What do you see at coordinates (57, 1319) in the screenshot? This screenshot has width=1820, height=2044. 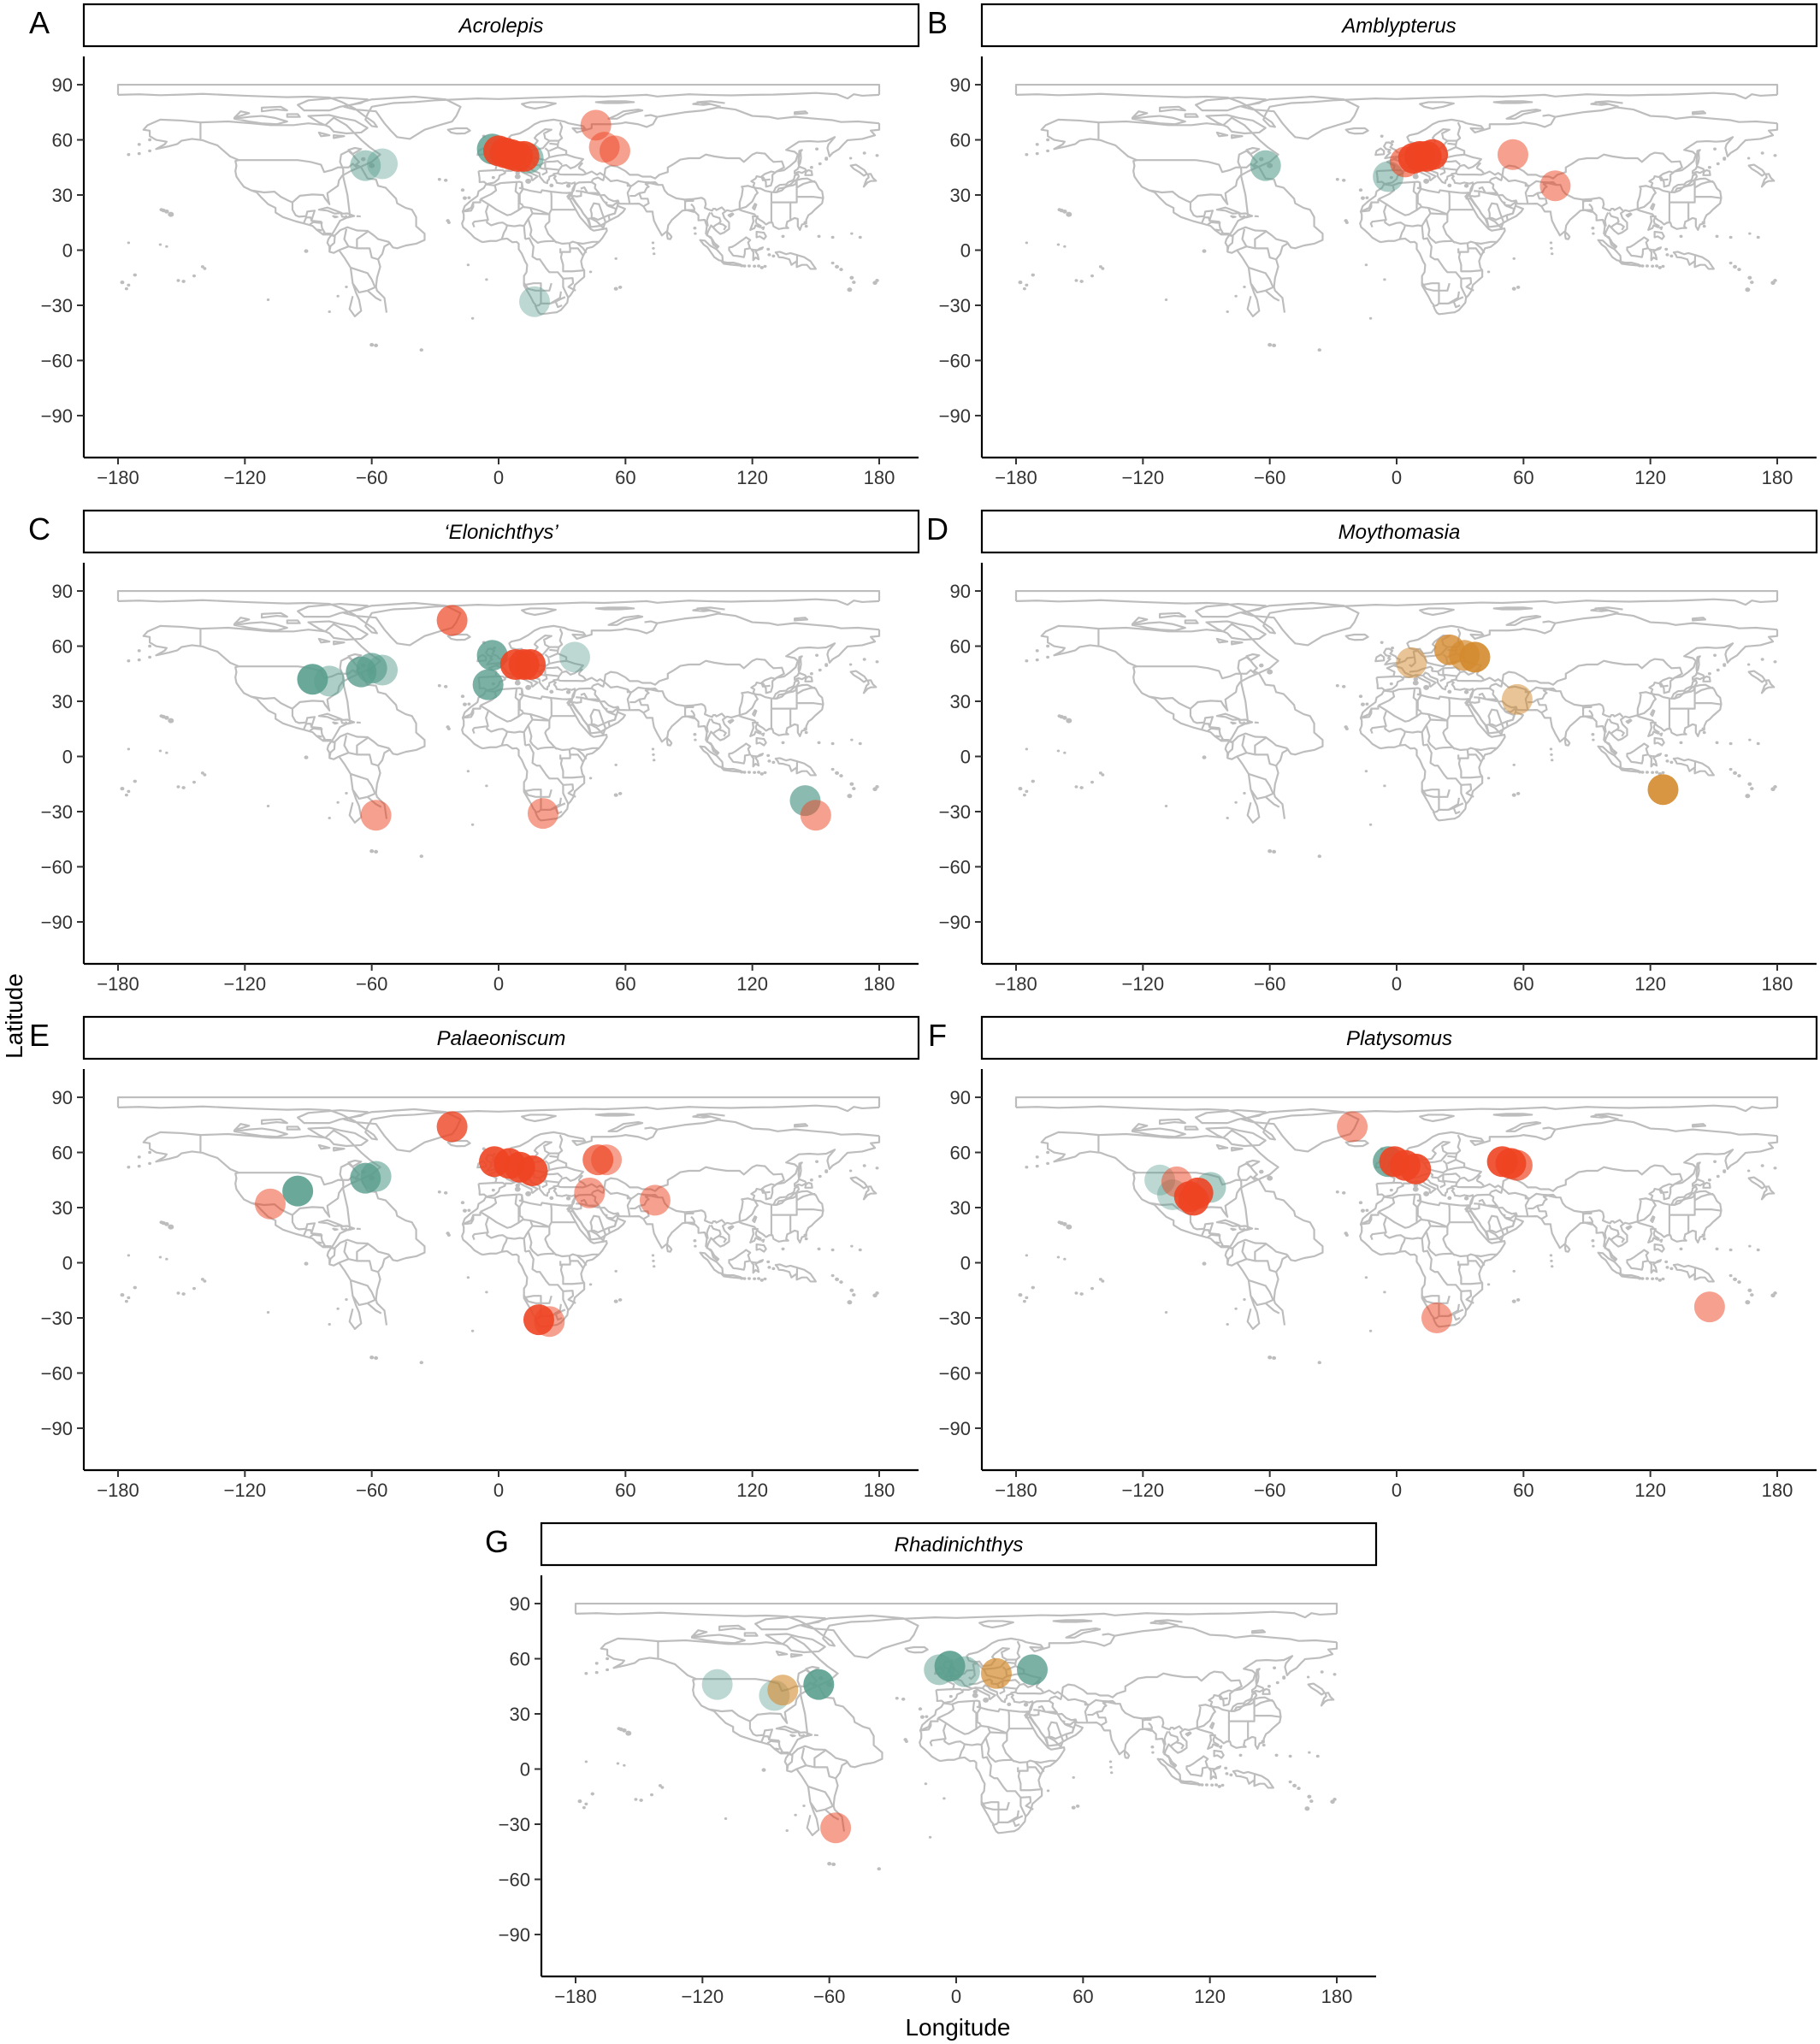 I see `panel-e-ytick-label: −30` at bounding box center [57, 1319].